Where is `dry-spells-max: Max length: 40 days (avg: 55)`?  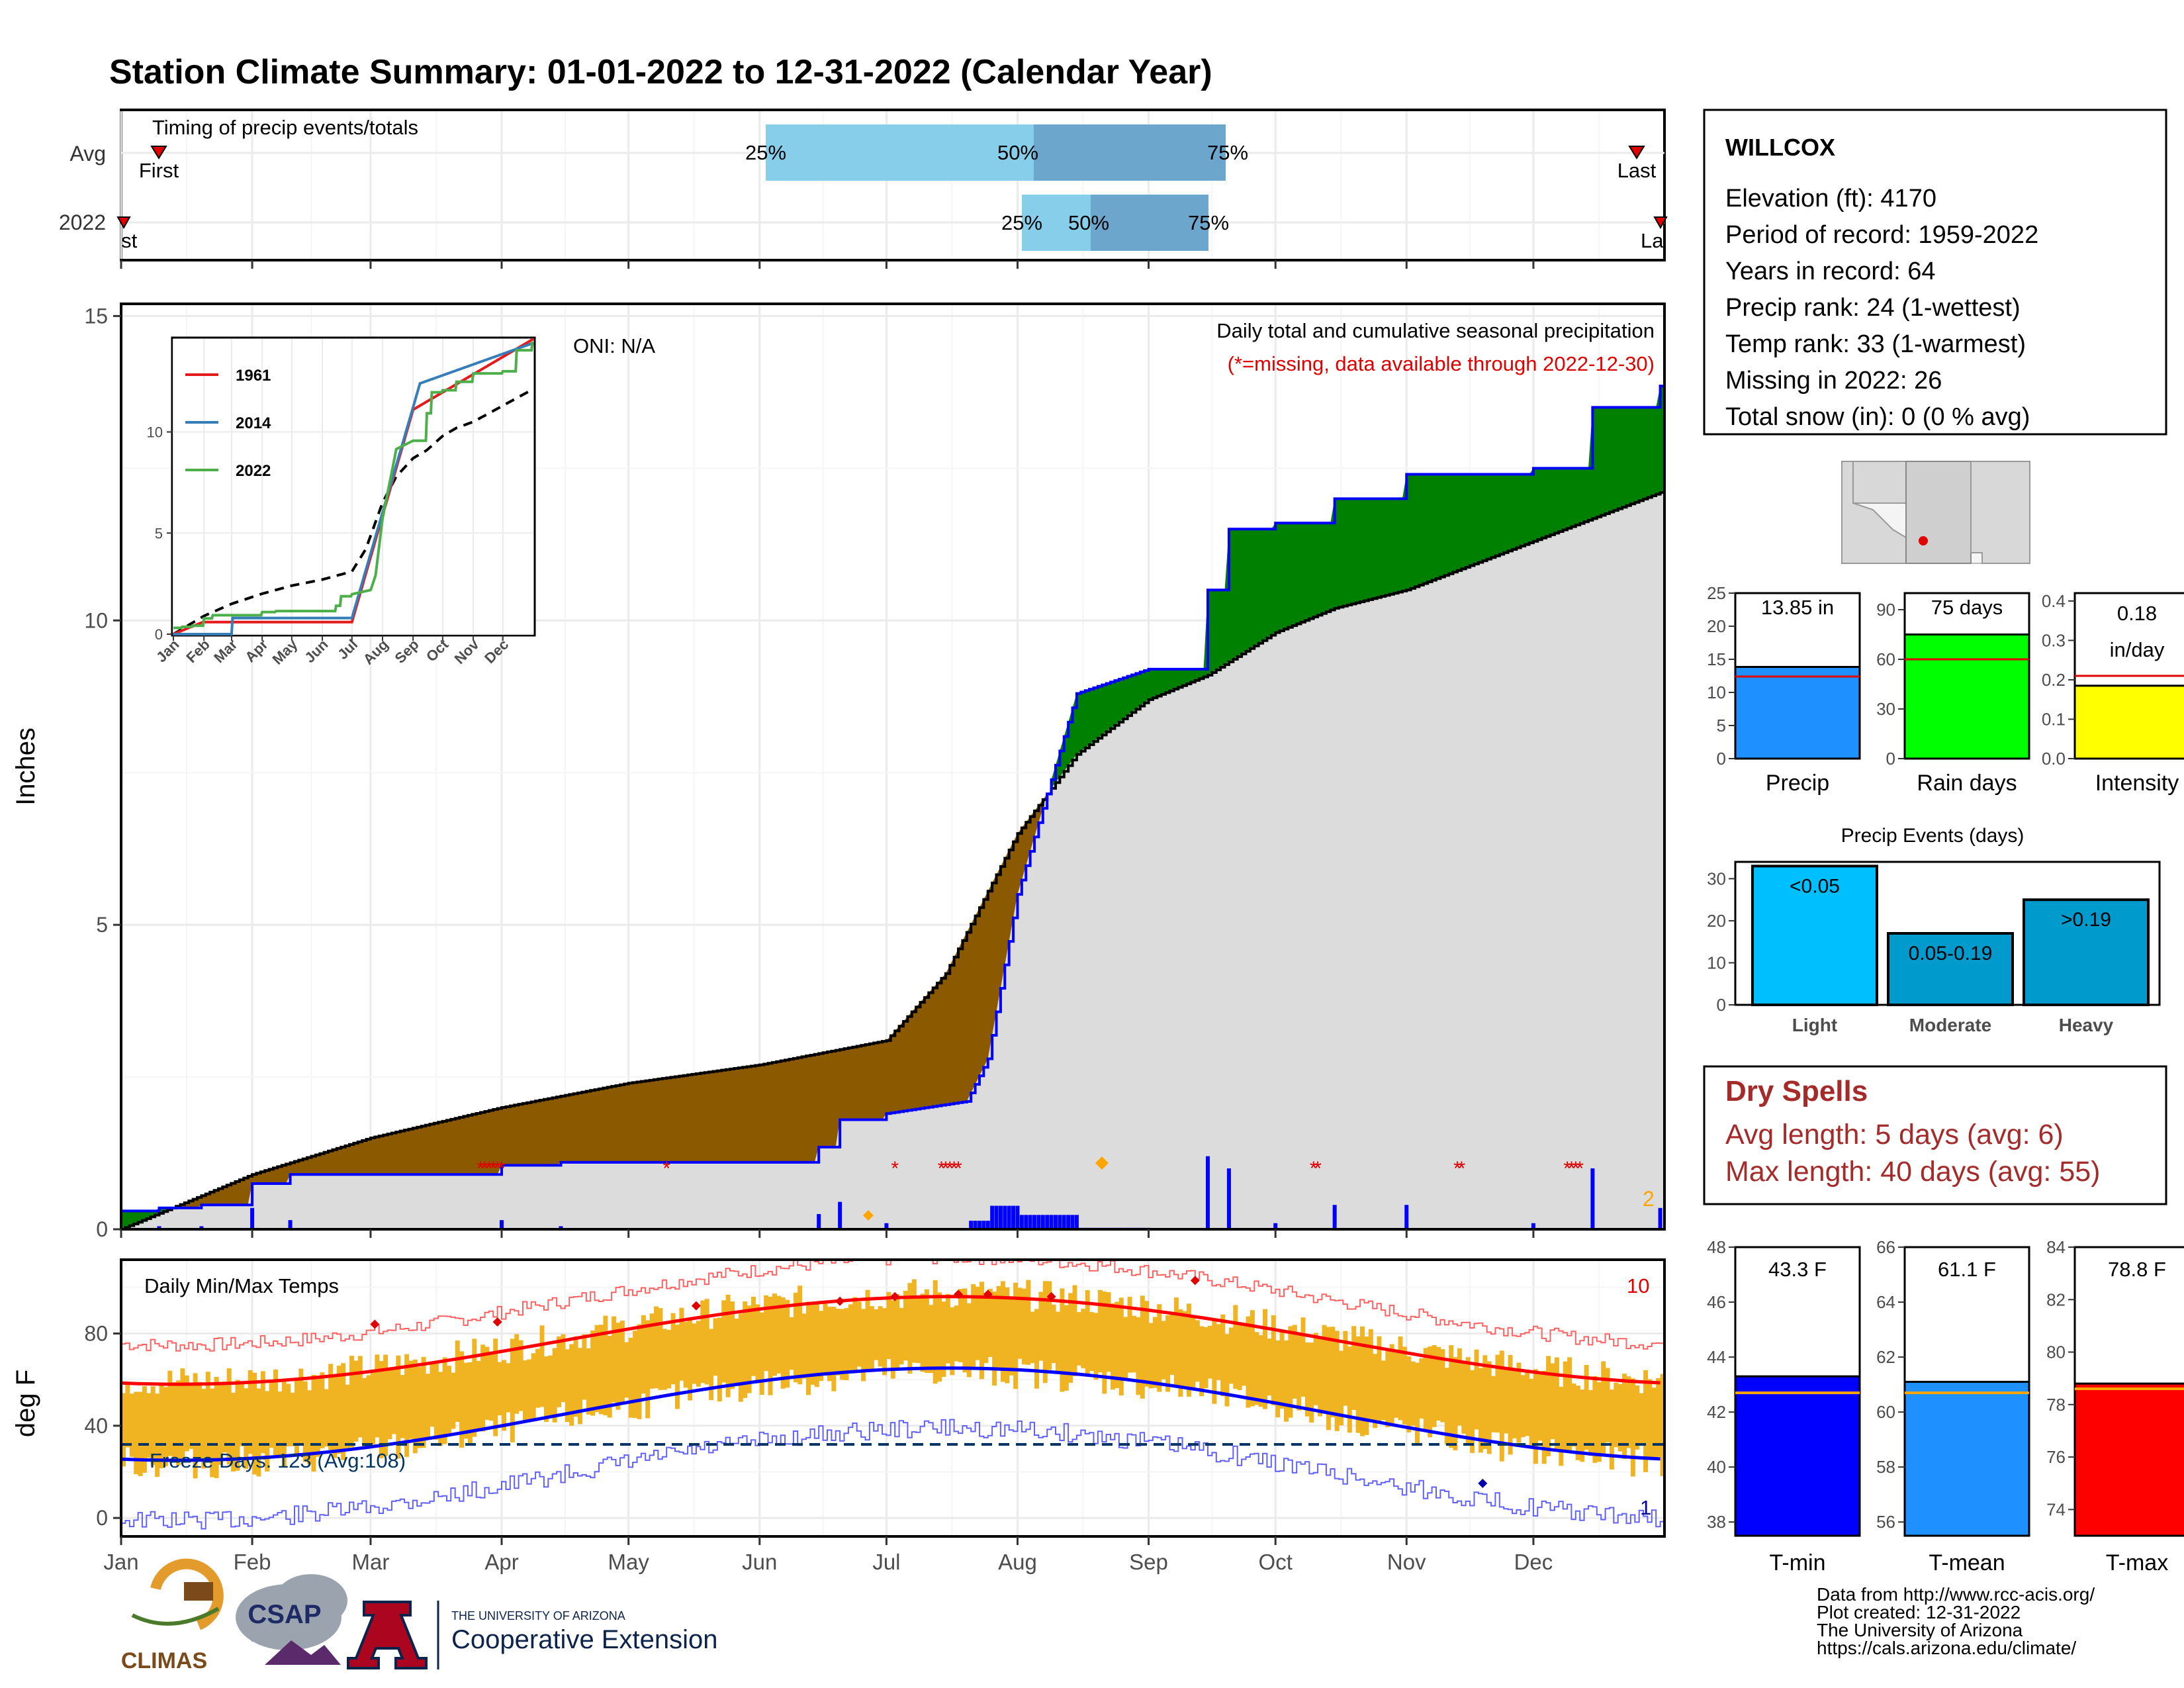 dry-spells-max: Max length: 40 days (avg: 55) is located at coordinates (1912, 1172).